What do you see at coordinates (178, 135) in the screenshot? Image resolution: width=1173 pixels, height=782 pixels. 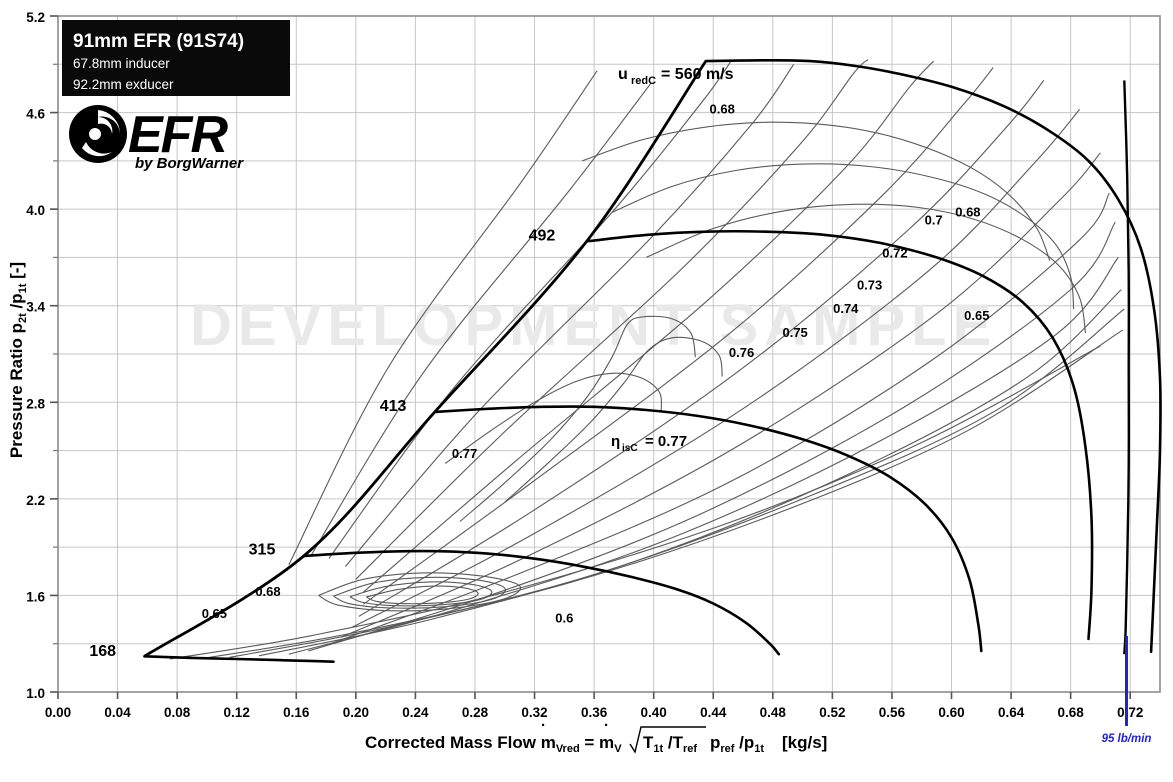 I see `efr-wordmark: EFR` at bounding box center [178, 135].